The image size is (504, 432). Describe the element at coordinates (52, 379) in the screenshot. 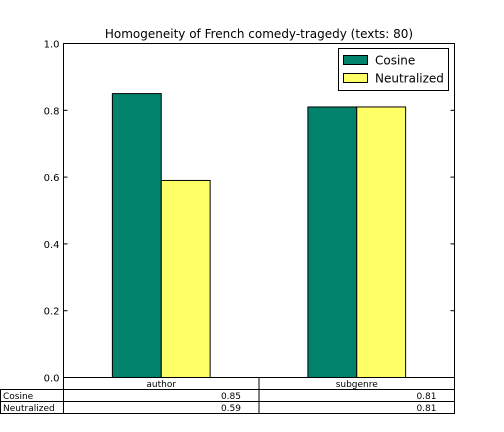

I see `y-tick-label: 0.0` at that location.